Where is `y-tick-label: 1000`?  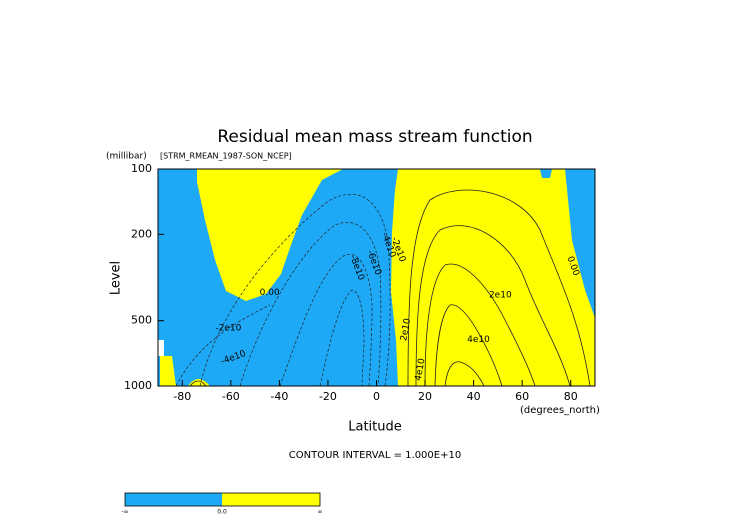
y-tick-label: 1000 is located at coordinates (138, 385).